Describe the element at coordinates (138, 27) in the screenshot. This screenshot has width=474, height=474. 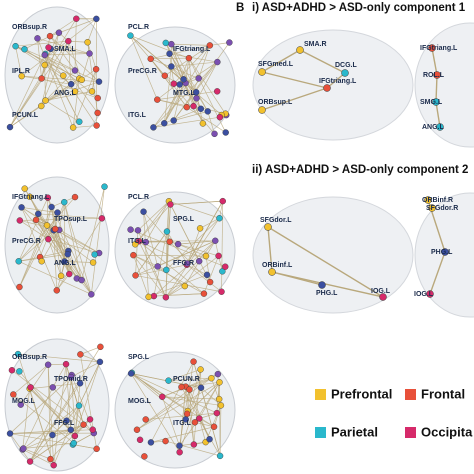
I see `node-label: PCL.R` at that location.